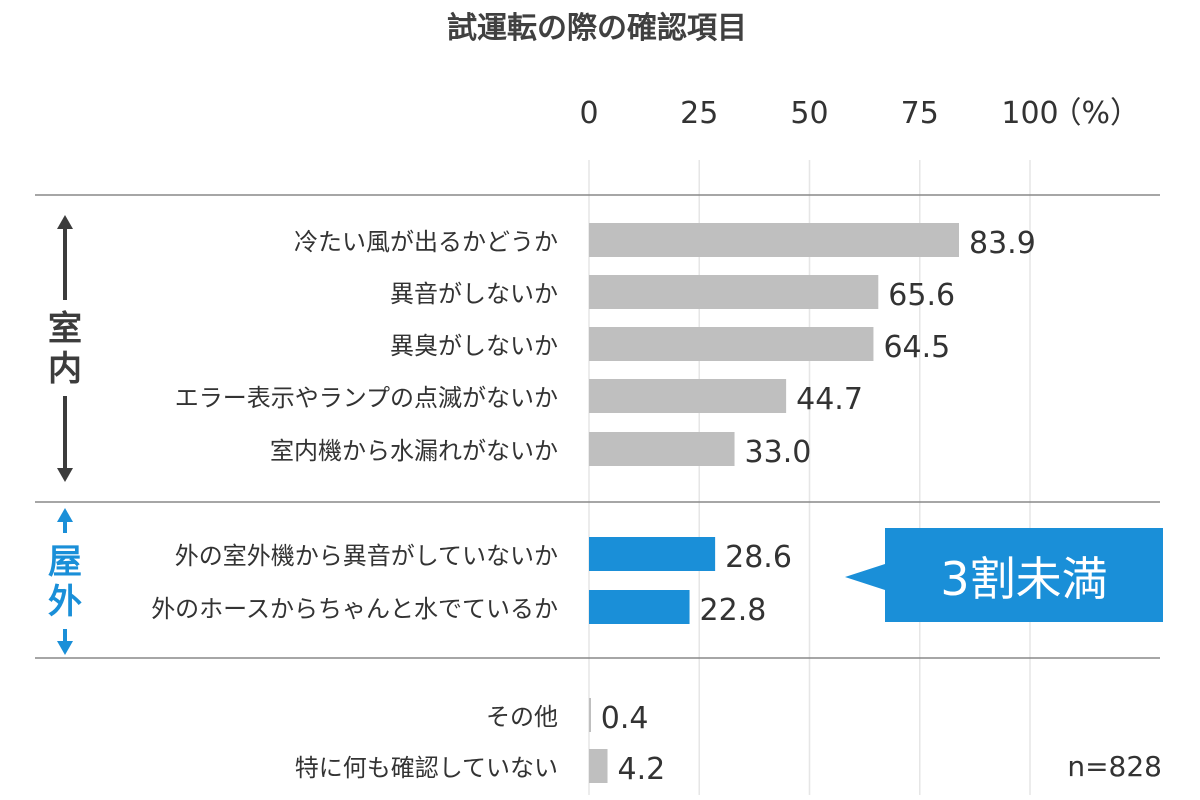  I want to click on category-label: 異臭がしないか, so click(474, 346).